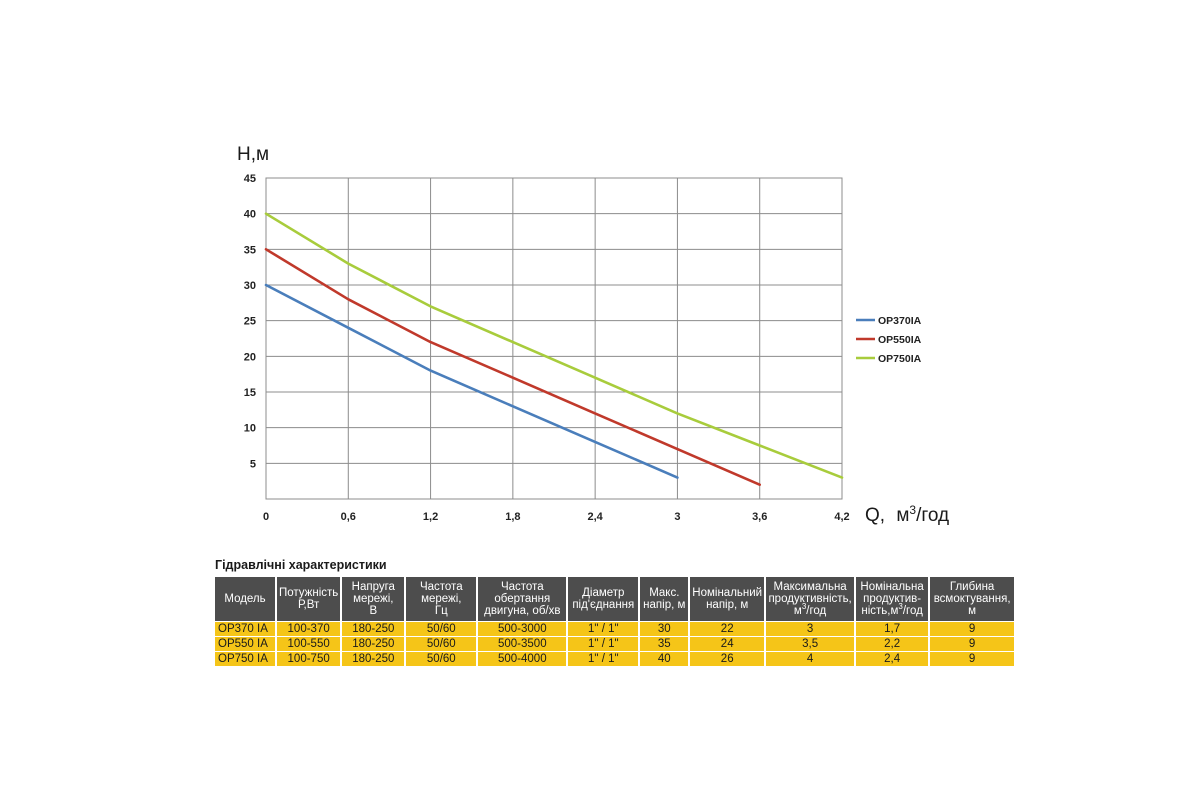 This screenshot has width=1200, height=800. I want to click on x-tick-label: 0, so click(266, 517).